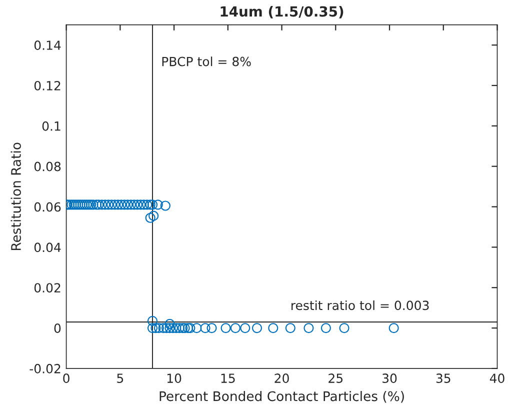 The width and height of the screenshot is (510, 414). Describe the element at coordinates (47, 288) in the screenshot. I see `y-tick-label: 0.02` at that location.